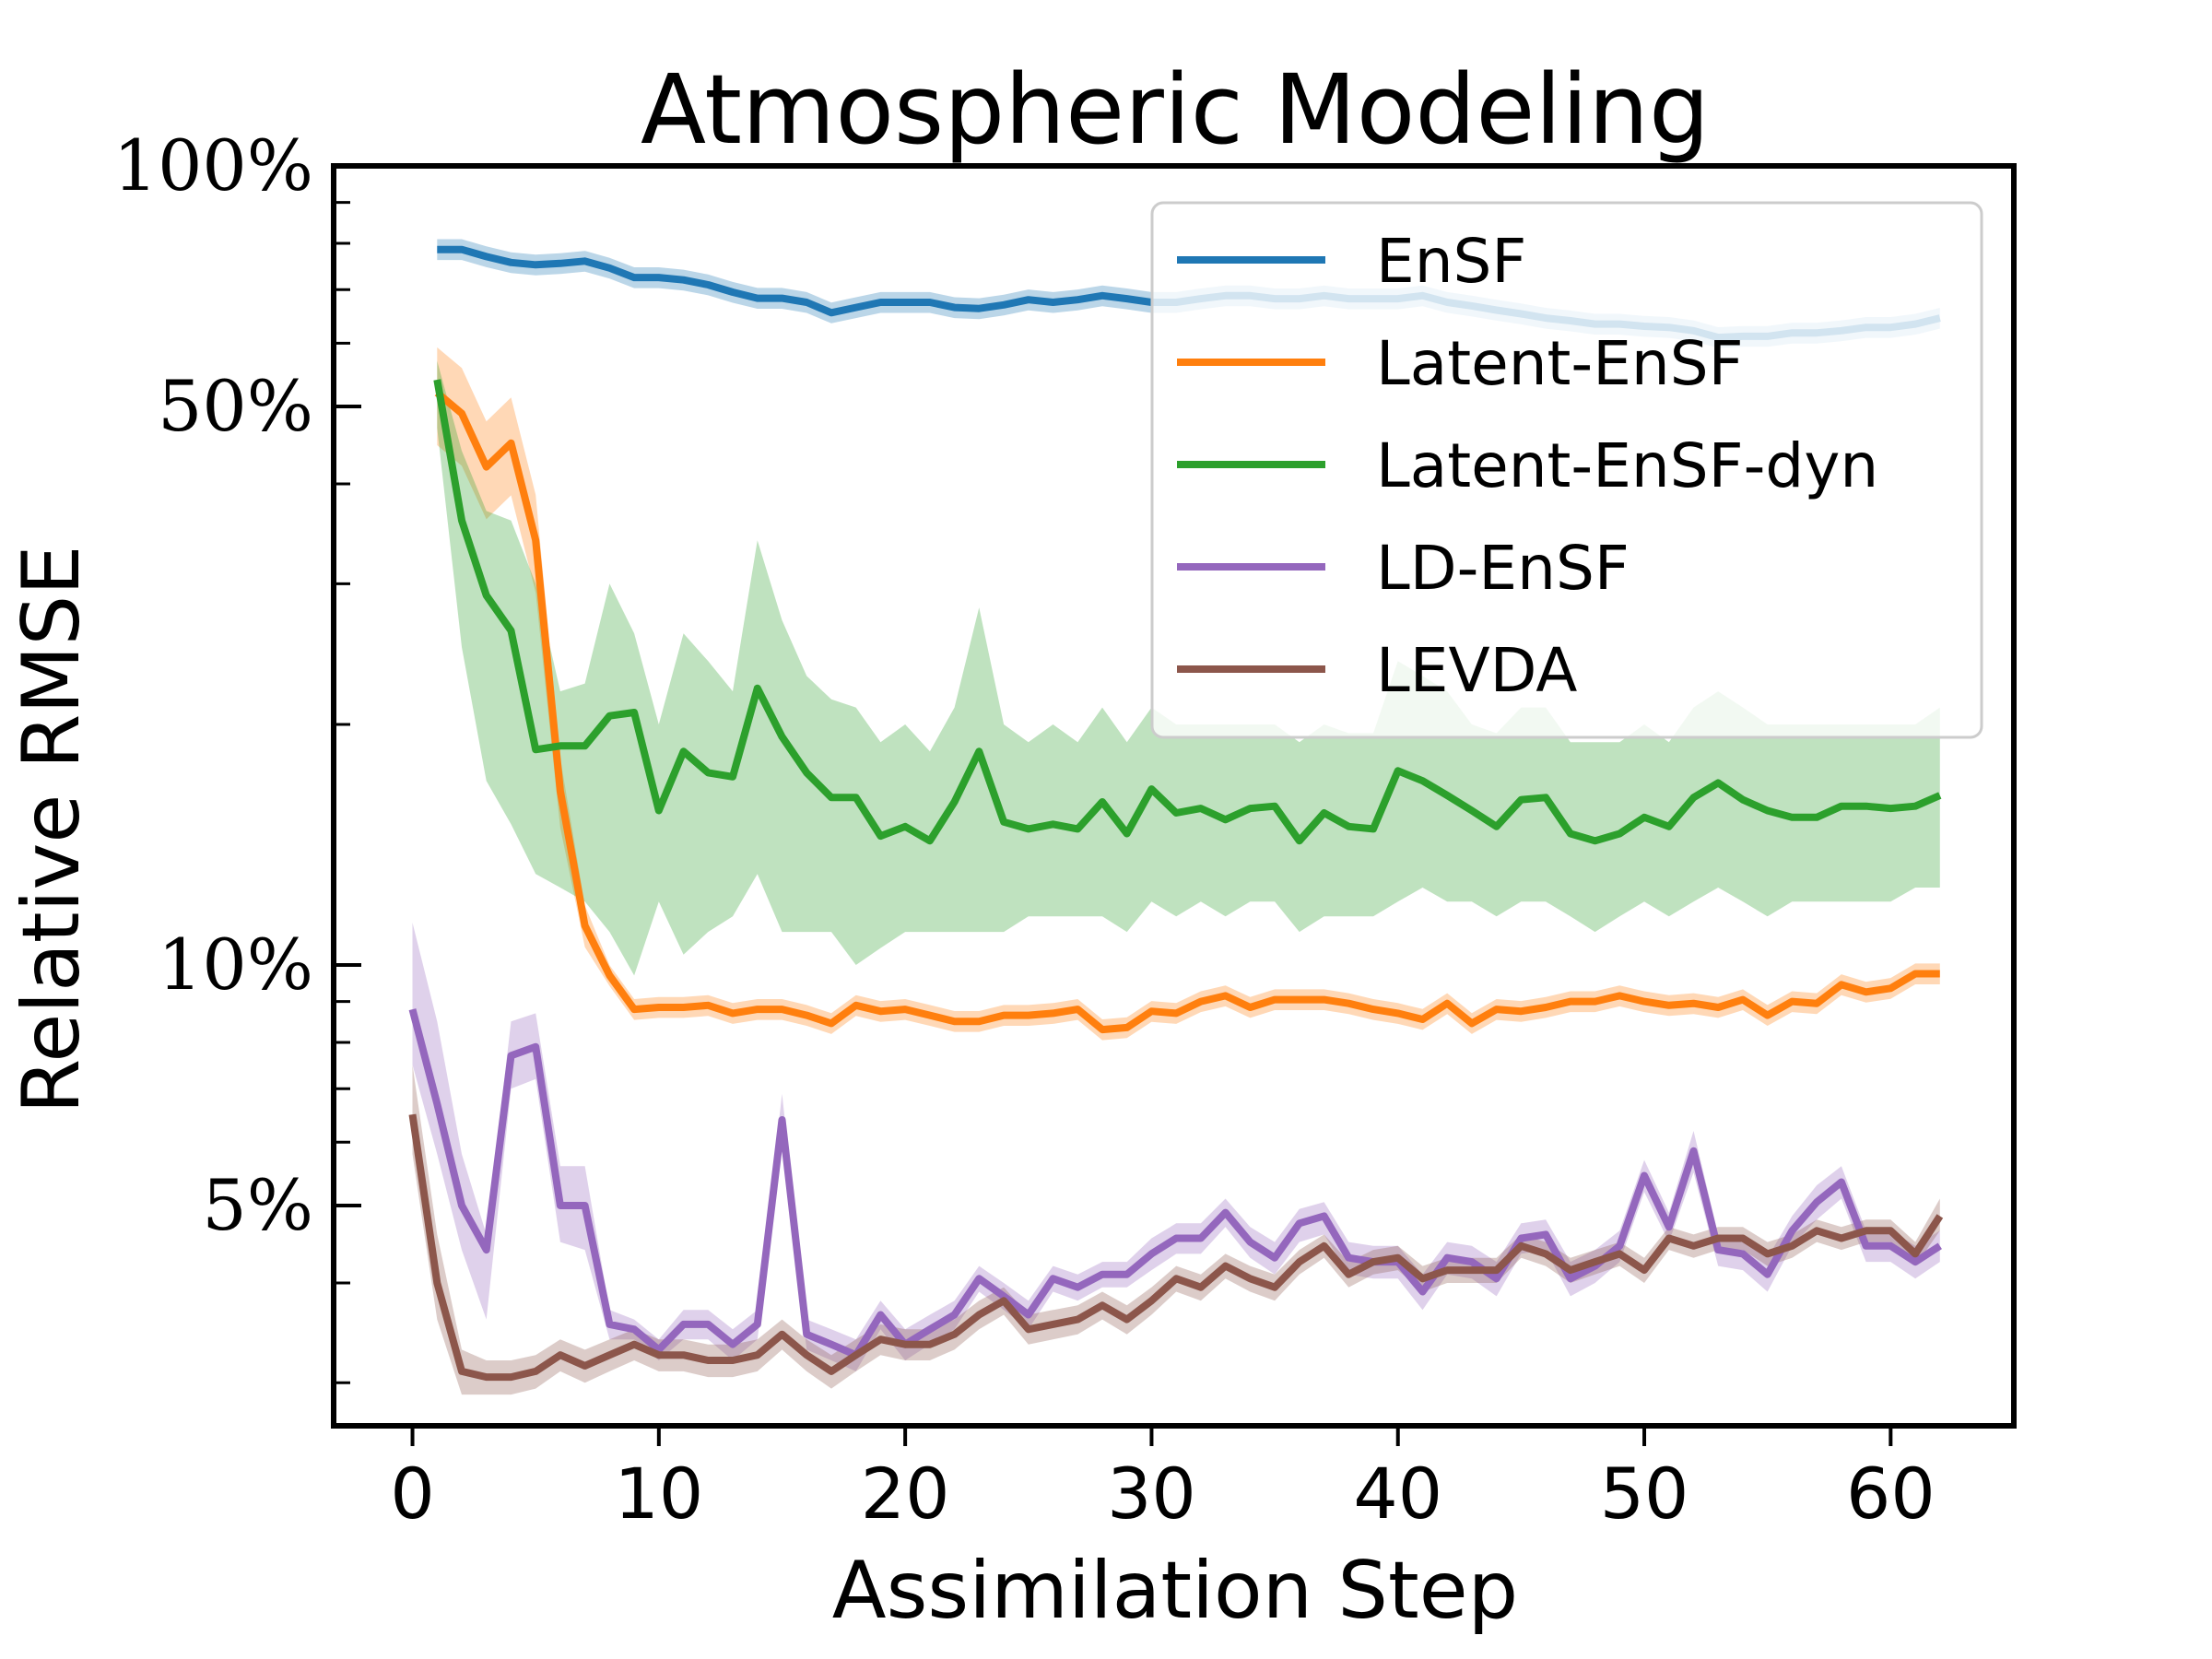  What do you see at coordinates (235, 965) in the screenshot?
I see `y-tick-label: 10%` at bounding box center [235, 965].